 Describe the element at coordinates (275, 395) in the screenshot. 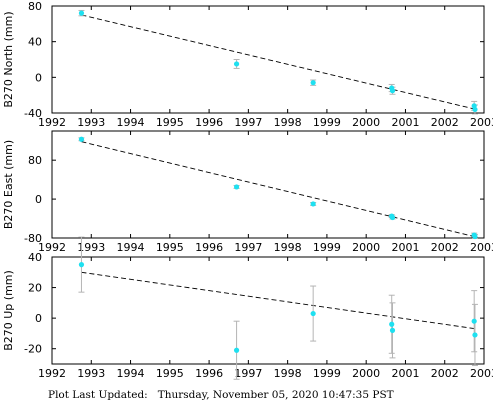

I see `plot-last-updated-datetime: Thursday, November 05, 2020 10:47:35 PST` at that location.